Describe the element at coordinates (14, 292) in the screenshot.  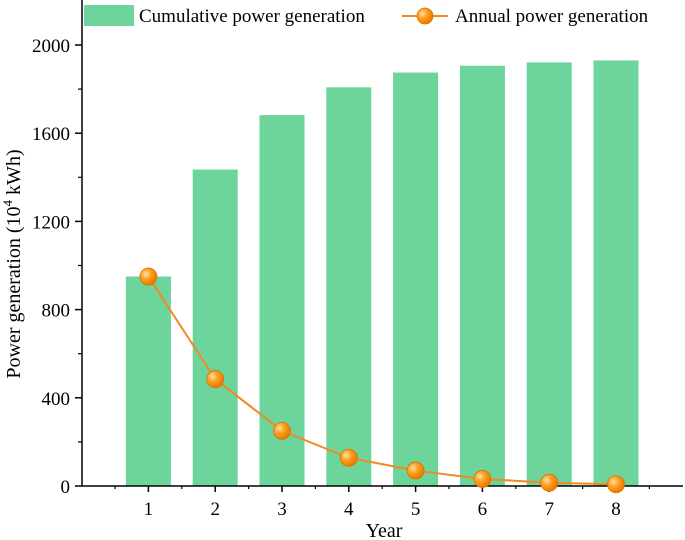
I see `y-axis-title-prefix: Power generation (10` at that location.